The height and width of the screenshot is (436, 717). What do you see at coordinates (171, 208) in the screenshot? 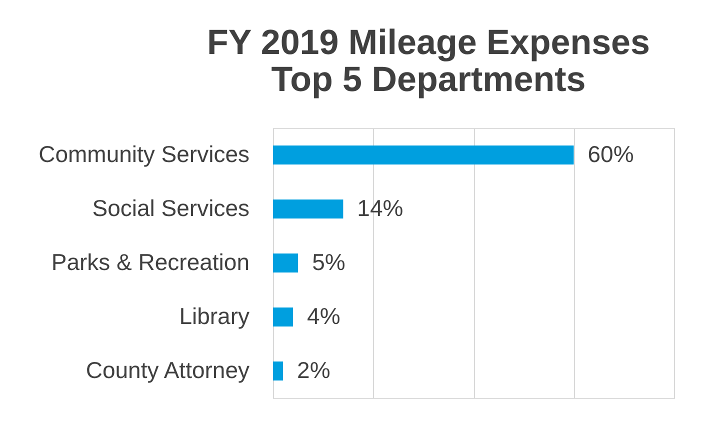
I see `y-tick-label: Social Services` at bounding box center [171, 208].